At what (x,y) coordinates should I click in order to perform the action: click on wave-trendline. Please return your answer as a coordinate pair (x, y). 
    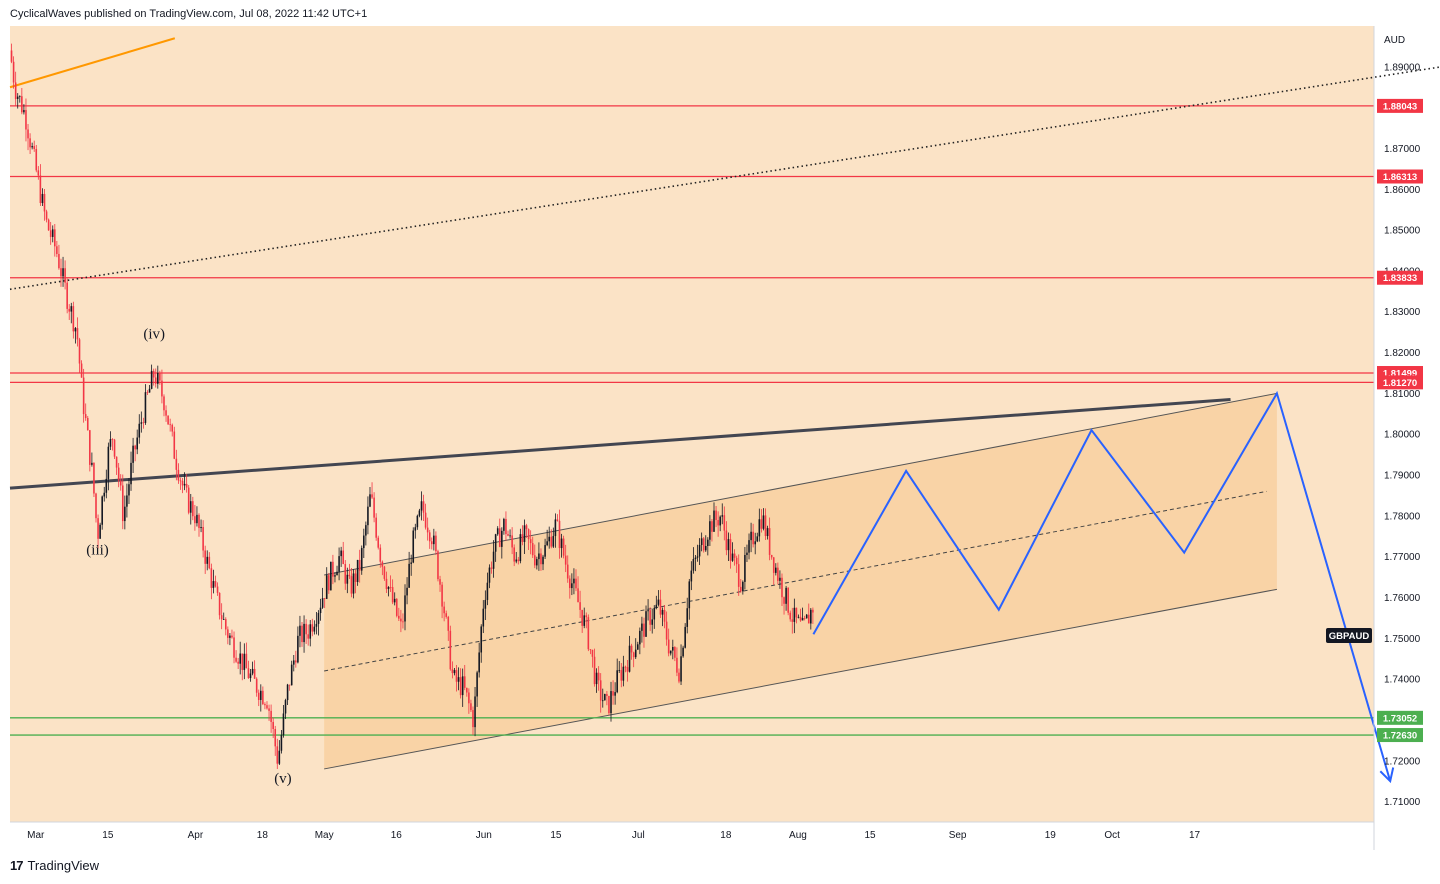
    Looking at the image, I should click on (620, 444).